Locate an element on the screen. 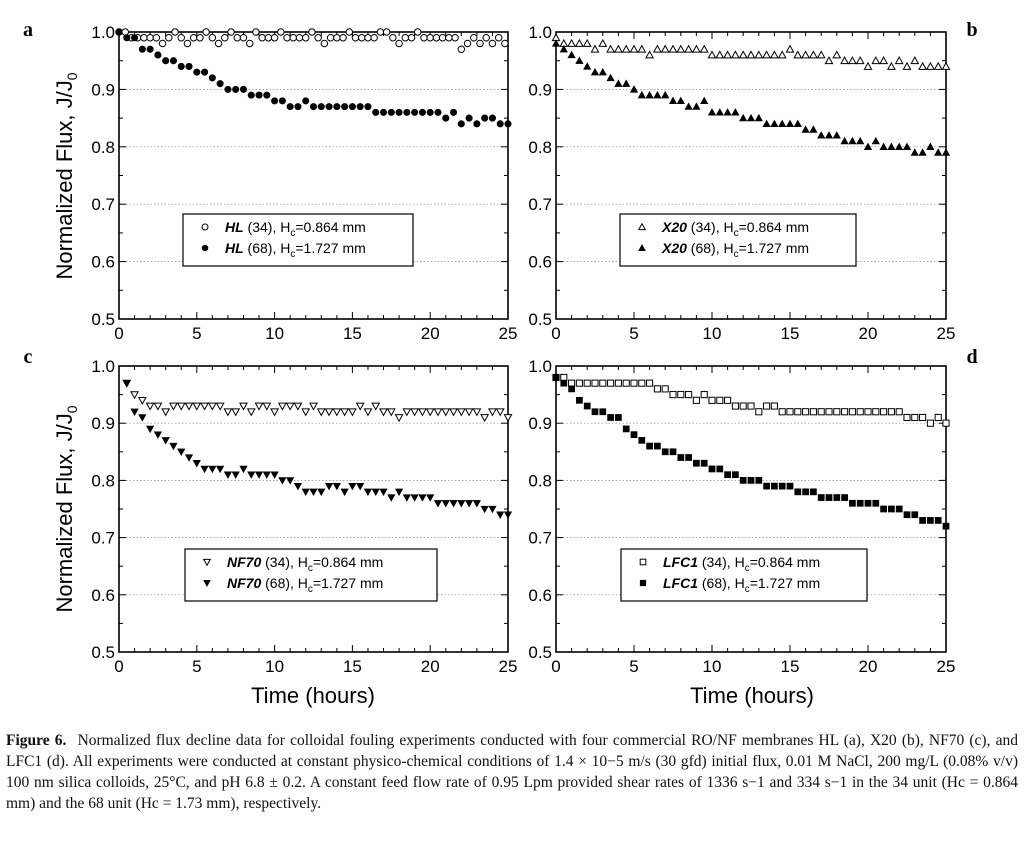 This screenshot has width=1024, height=851. y-tick-label: 0.5 is located at coordinates (540, 319).